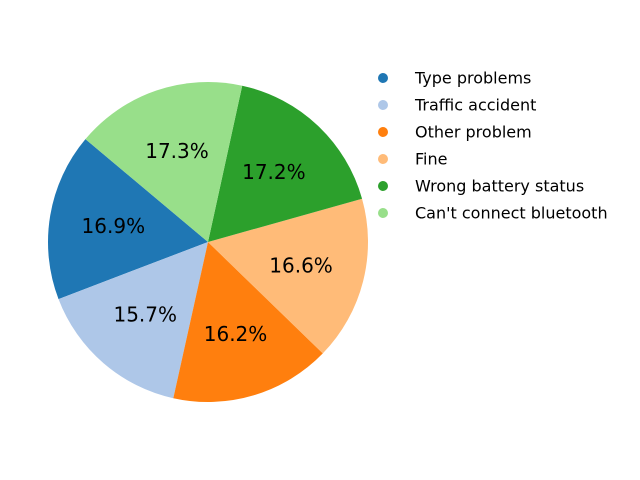  Describe the element at coordinates (301, 266) in the screenshot. I see `pie-percent-label: 16.6%` at that location.